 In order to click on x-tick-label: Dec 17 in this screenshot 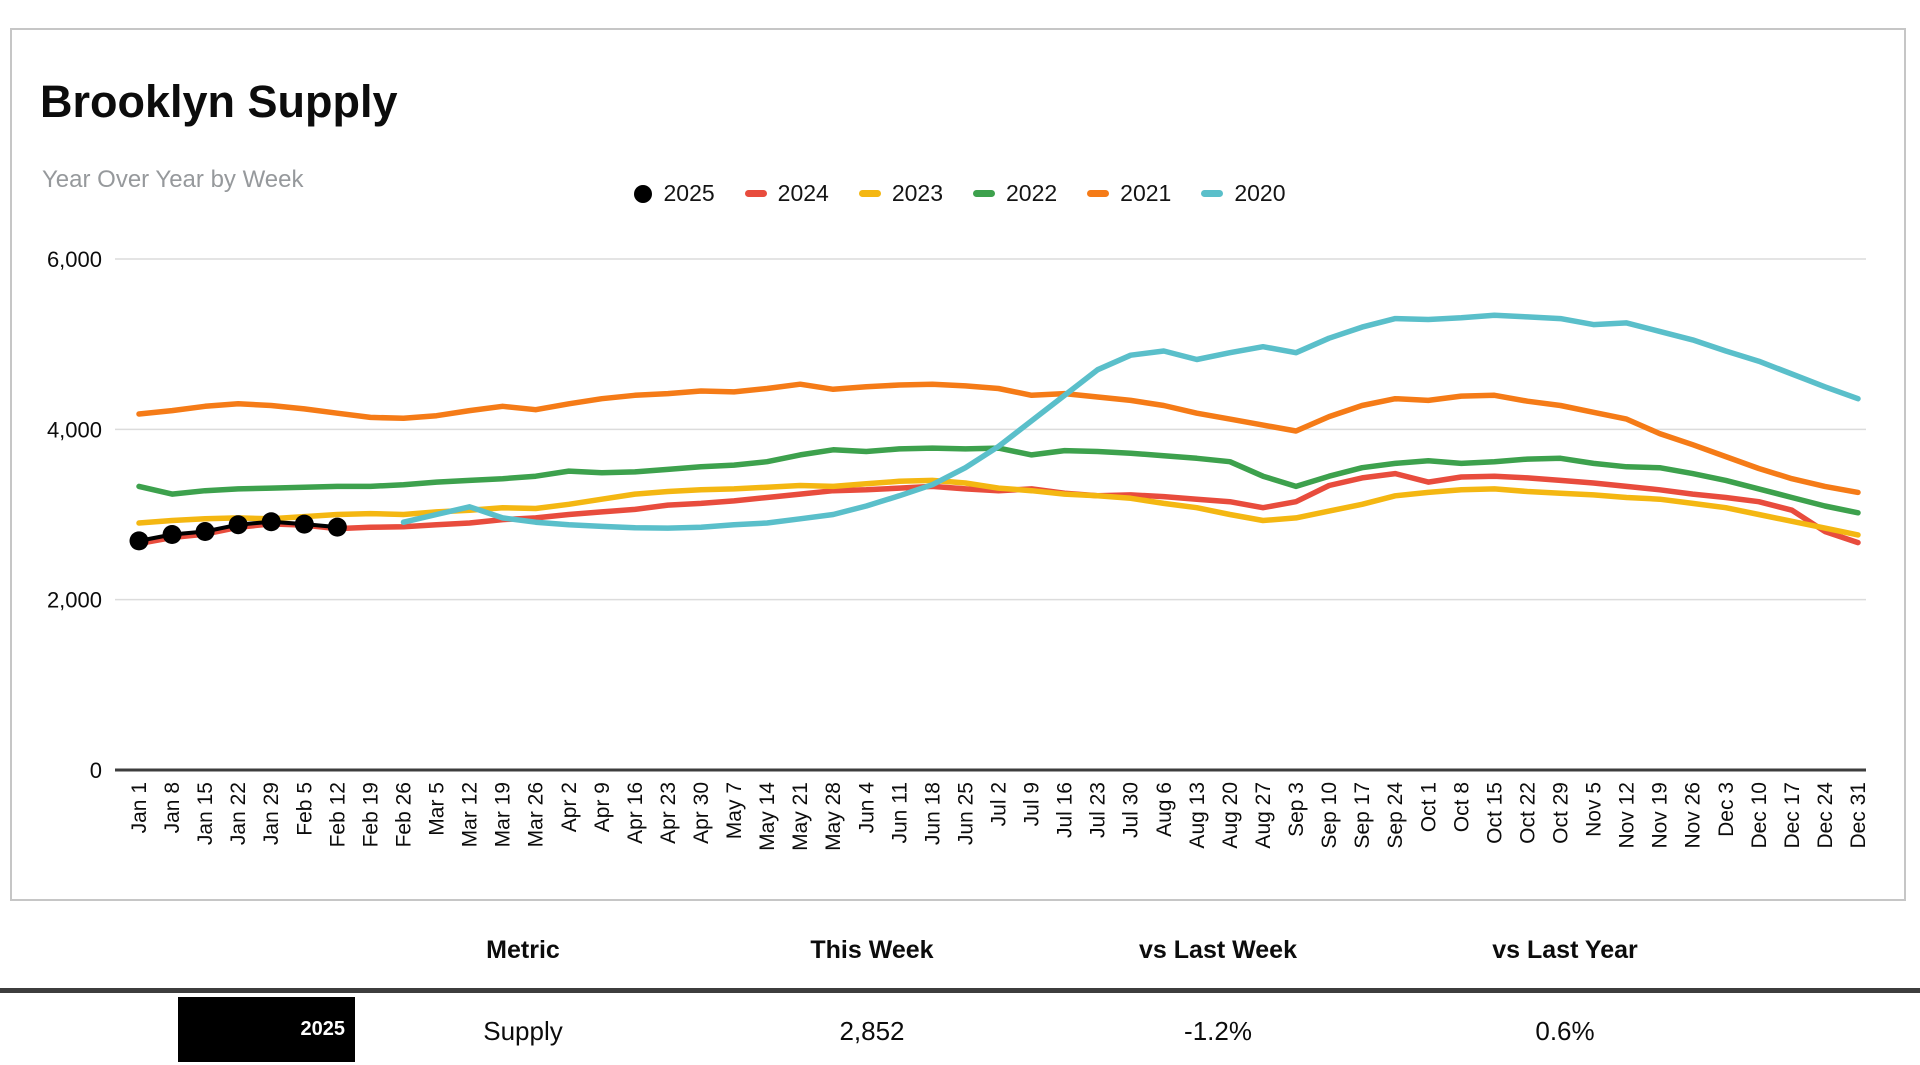, I will do `click(1792, 815)`.